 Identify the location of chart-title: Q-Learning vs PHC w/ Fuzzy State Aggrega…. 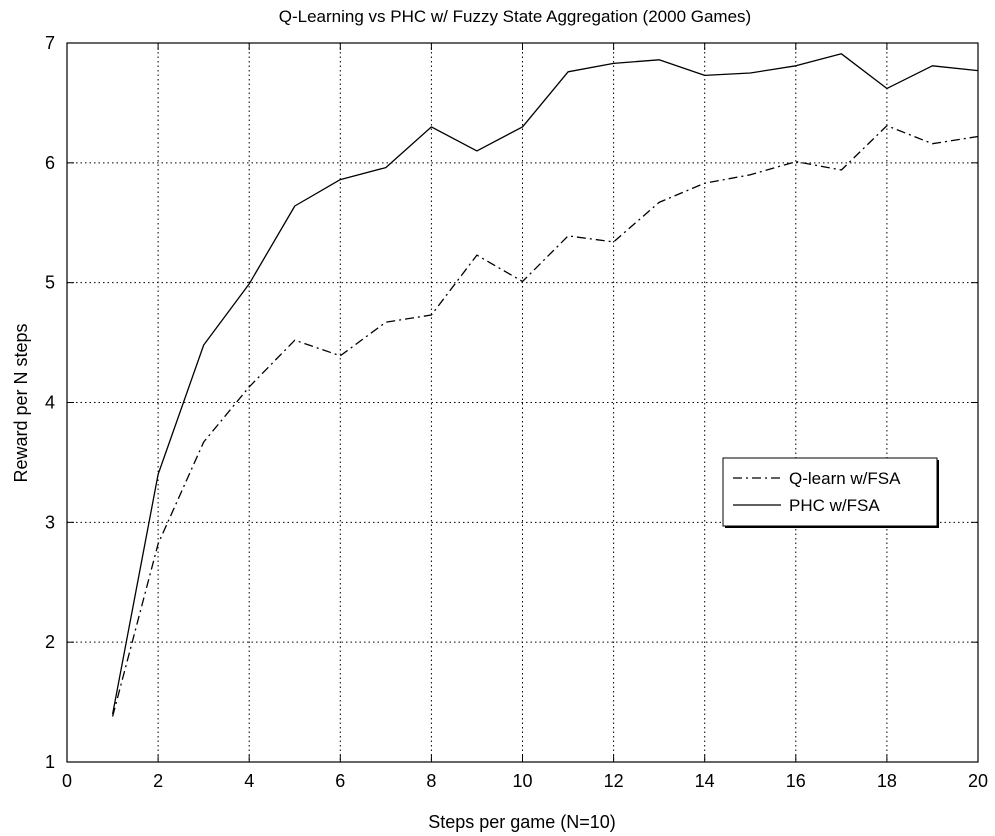
(515, 16).